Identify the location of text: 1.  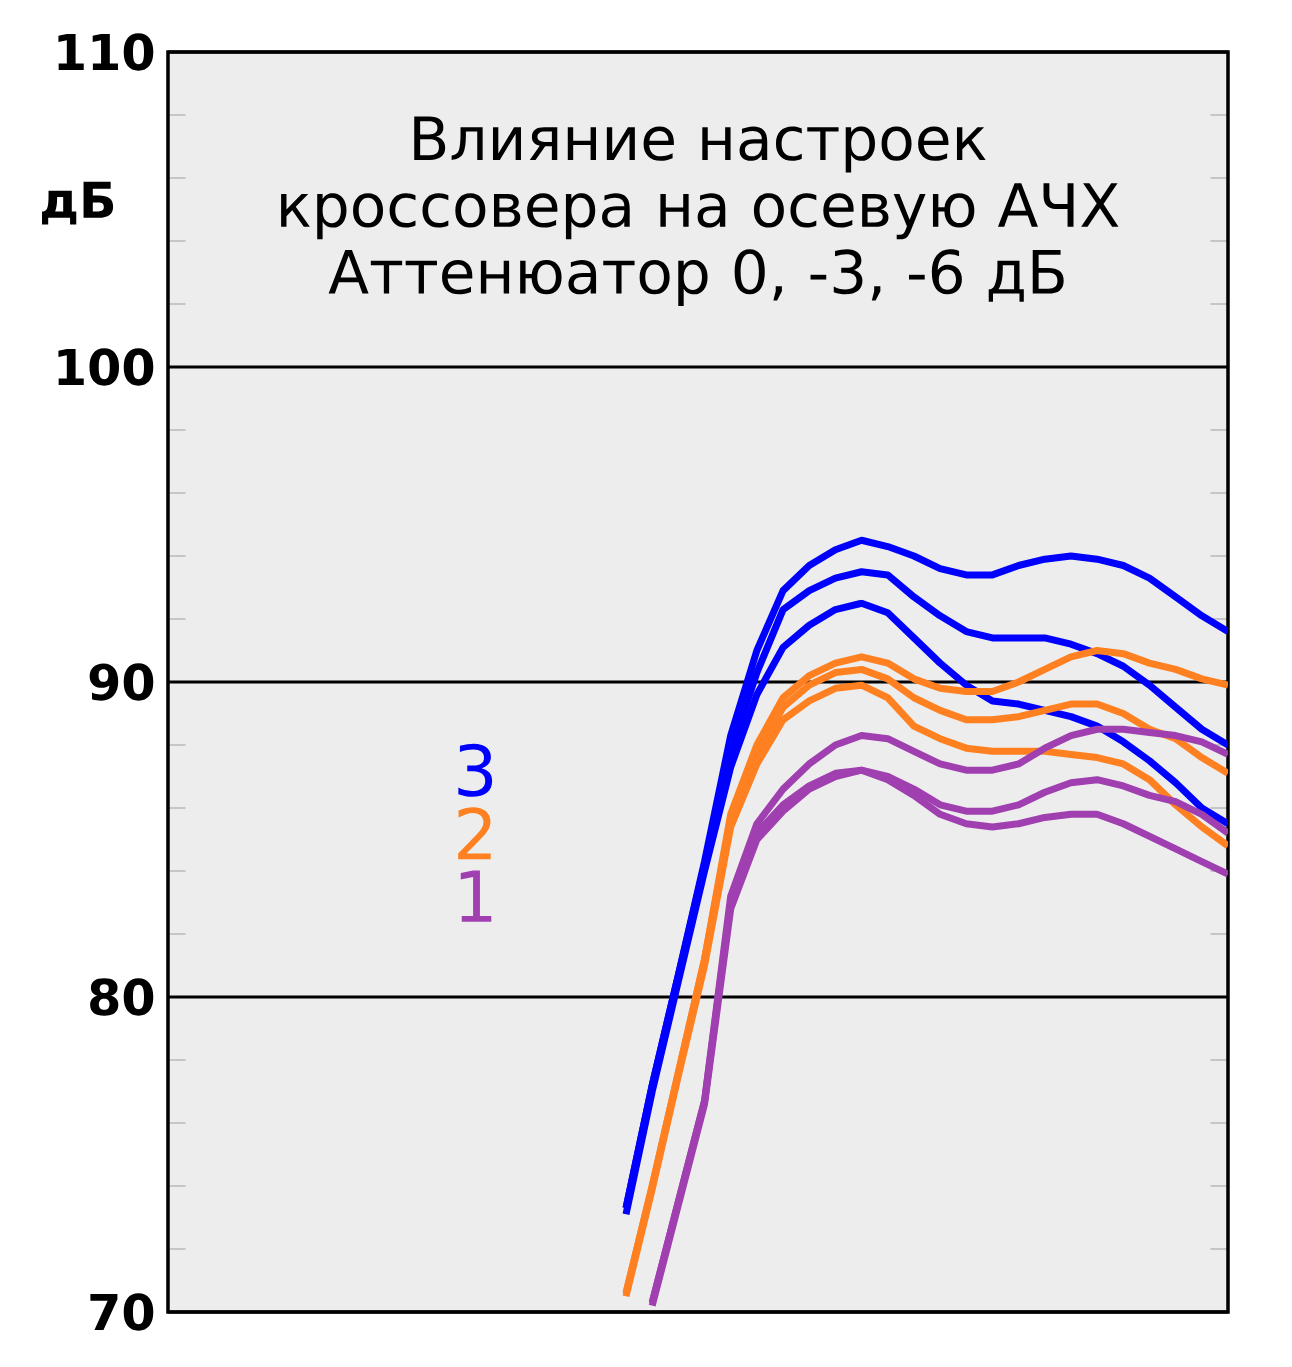
(476, 896).